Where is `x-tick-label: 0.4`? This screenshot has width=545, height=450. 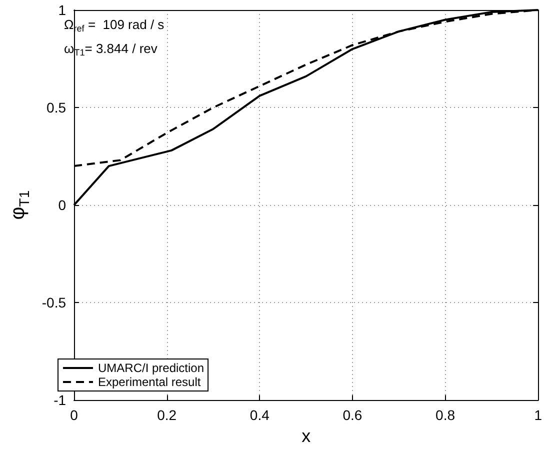
x-tick-label: 0.4 is located at coordinates (260, 415).